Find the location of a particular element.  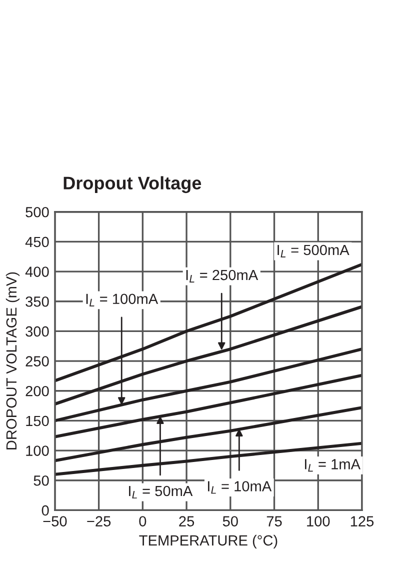

x-tick-label: 0 is located at coordinates (142, 521).